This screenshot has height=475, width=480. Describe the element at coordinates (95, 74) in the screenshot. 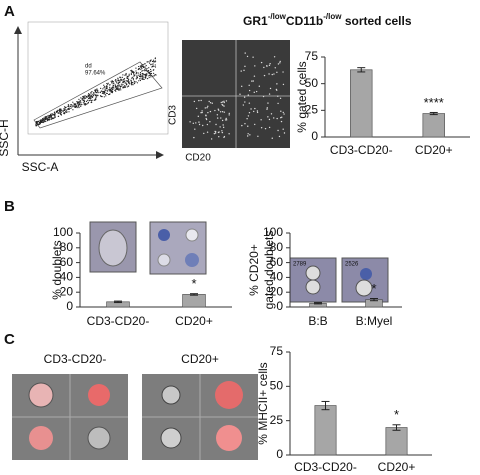

I see `gate-label: 97.64%` at that location.